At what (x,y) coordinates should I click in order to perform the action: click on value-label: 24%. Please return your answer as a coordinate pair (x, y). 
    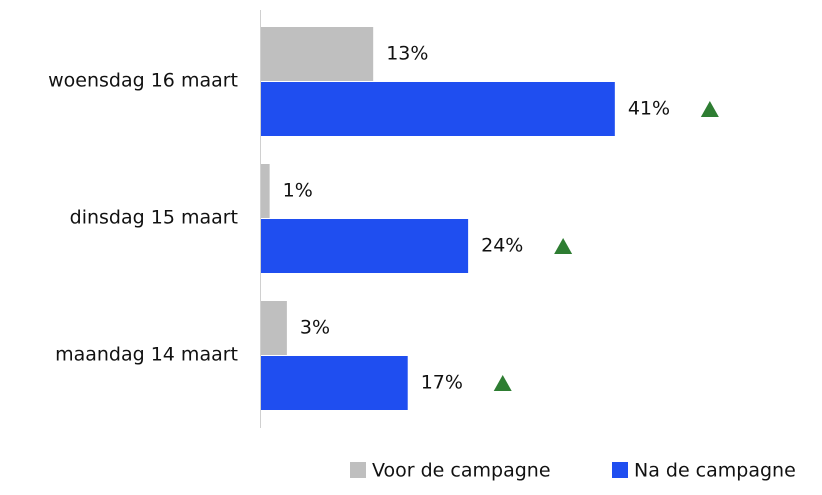
    Looking at the image, I should click on (502, 246).